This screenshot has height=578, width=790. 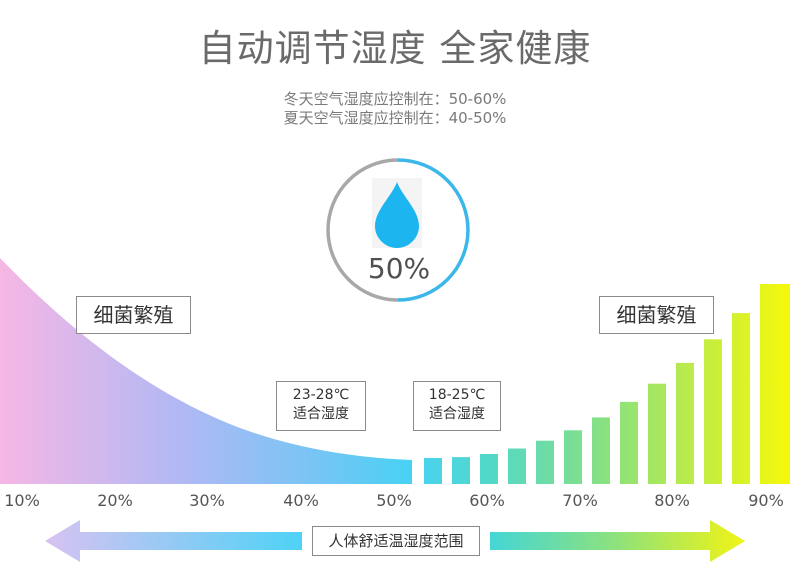 What do you see at coordinates (766, 500) in the screenshot?
I see `axis-tick: 90%` at bounding box center [766, 500].